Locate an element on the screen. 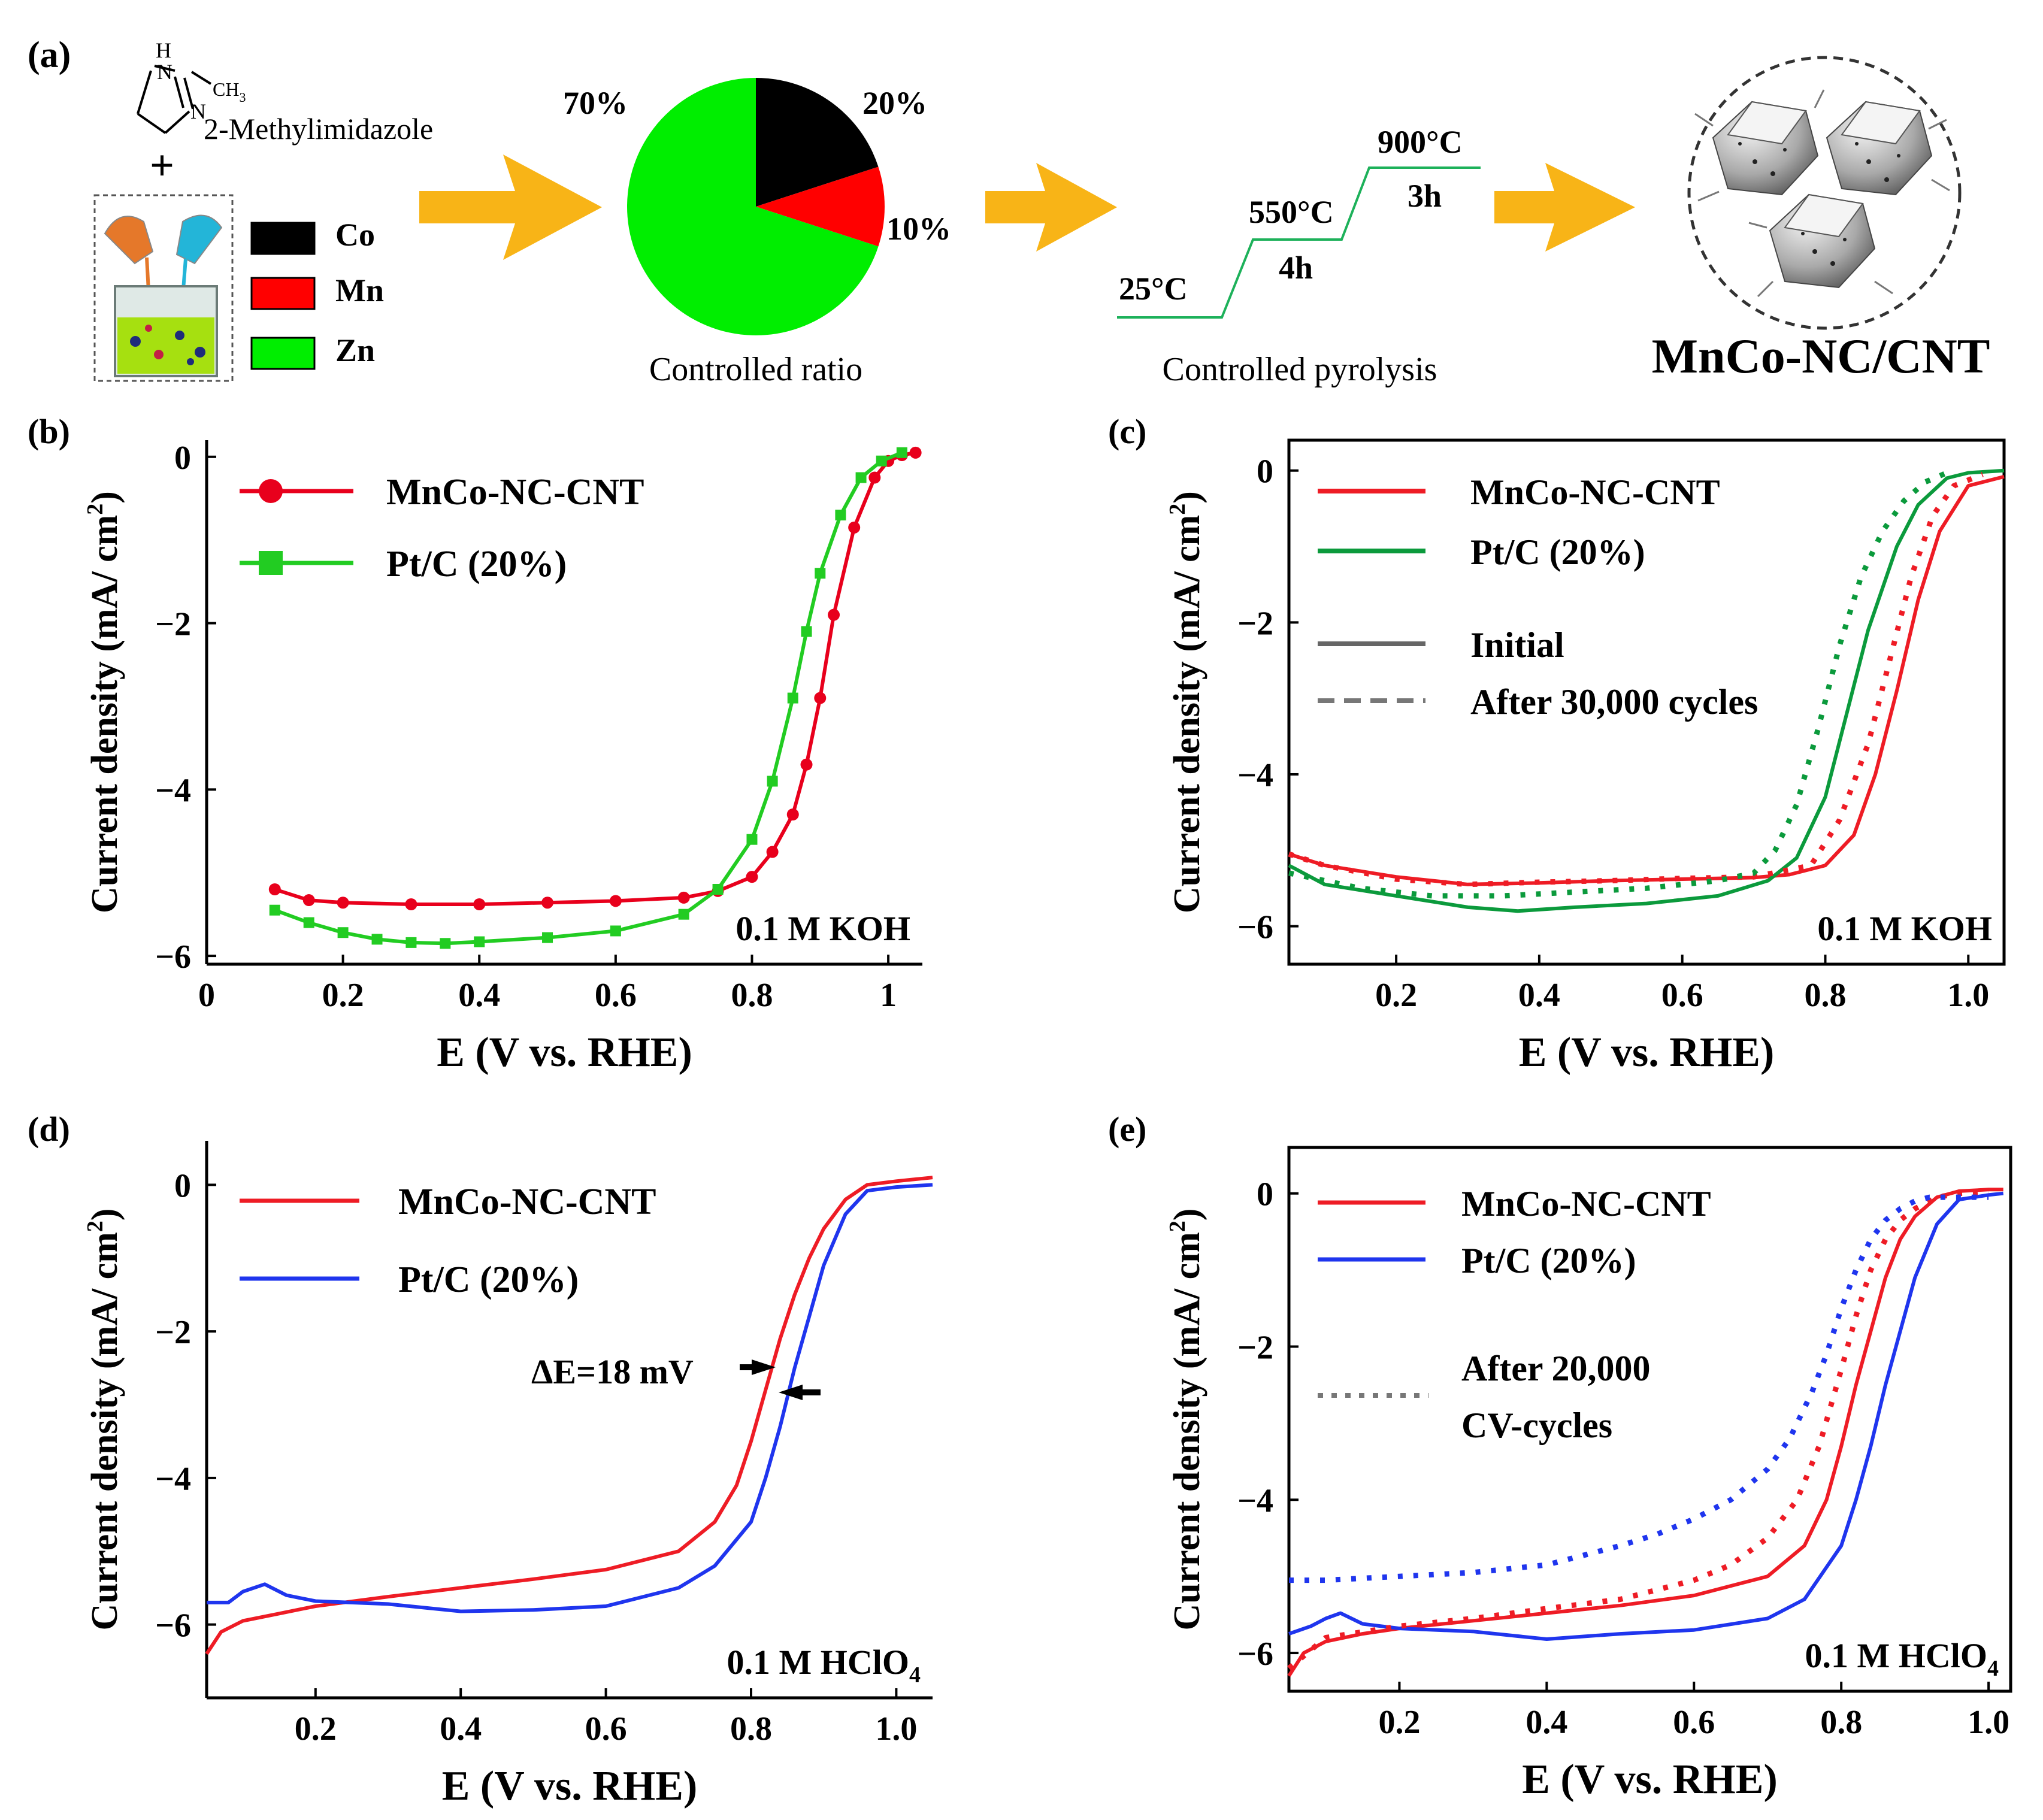 The image size is (2043, 1820). x-tick-label: 1 is located at coordinates (888, 995).